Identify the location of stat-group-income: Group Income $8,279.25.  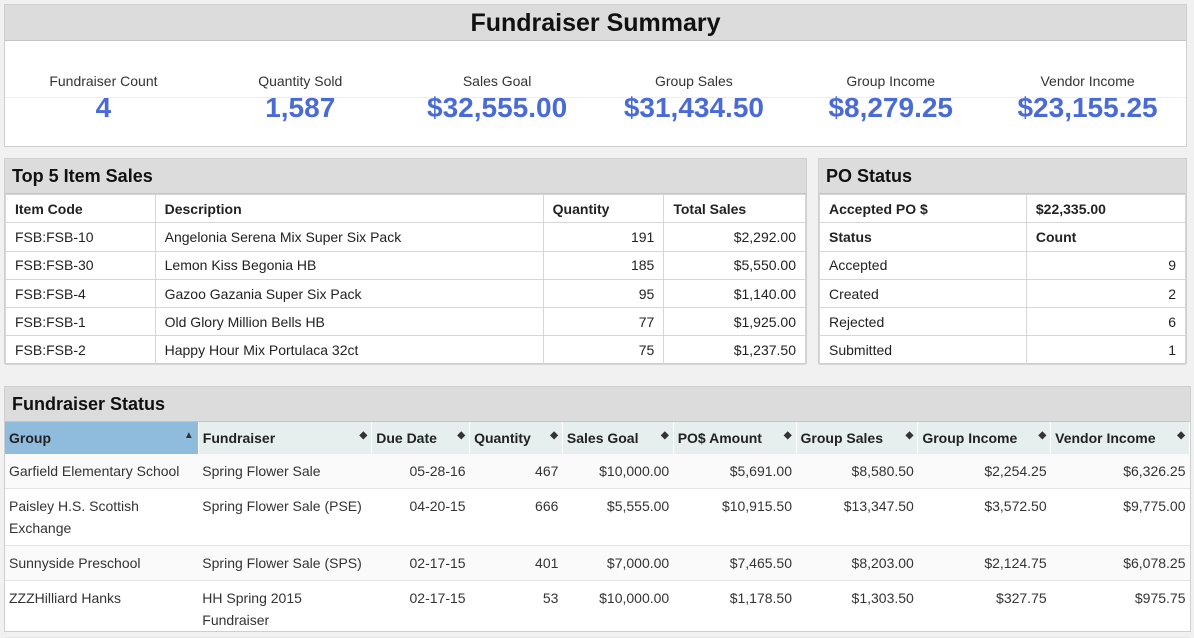
(890, 98).